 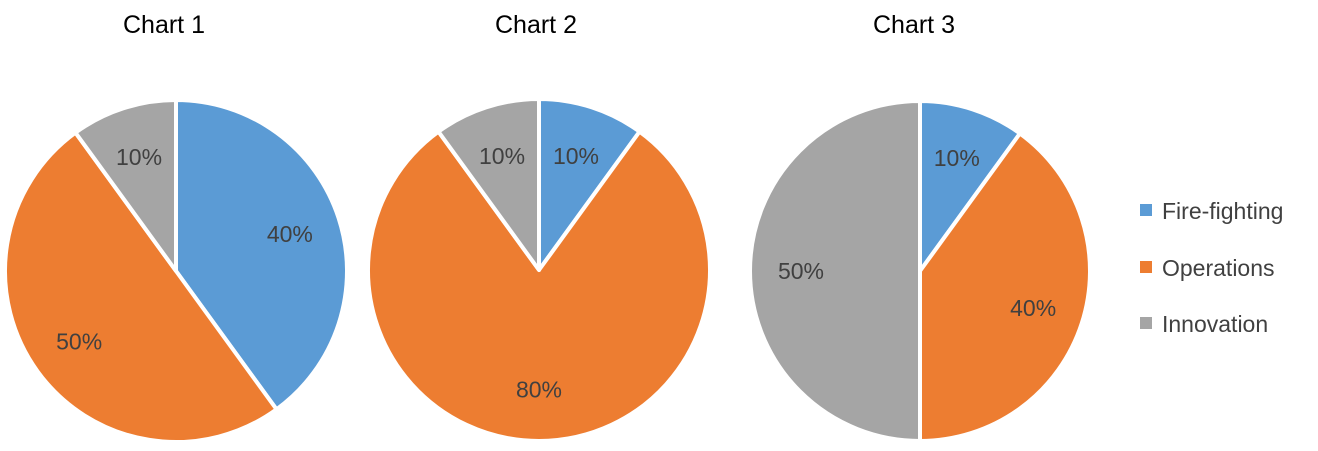 I want to click on chart-2-label-operations: 80%, so click(x=539, y=390).